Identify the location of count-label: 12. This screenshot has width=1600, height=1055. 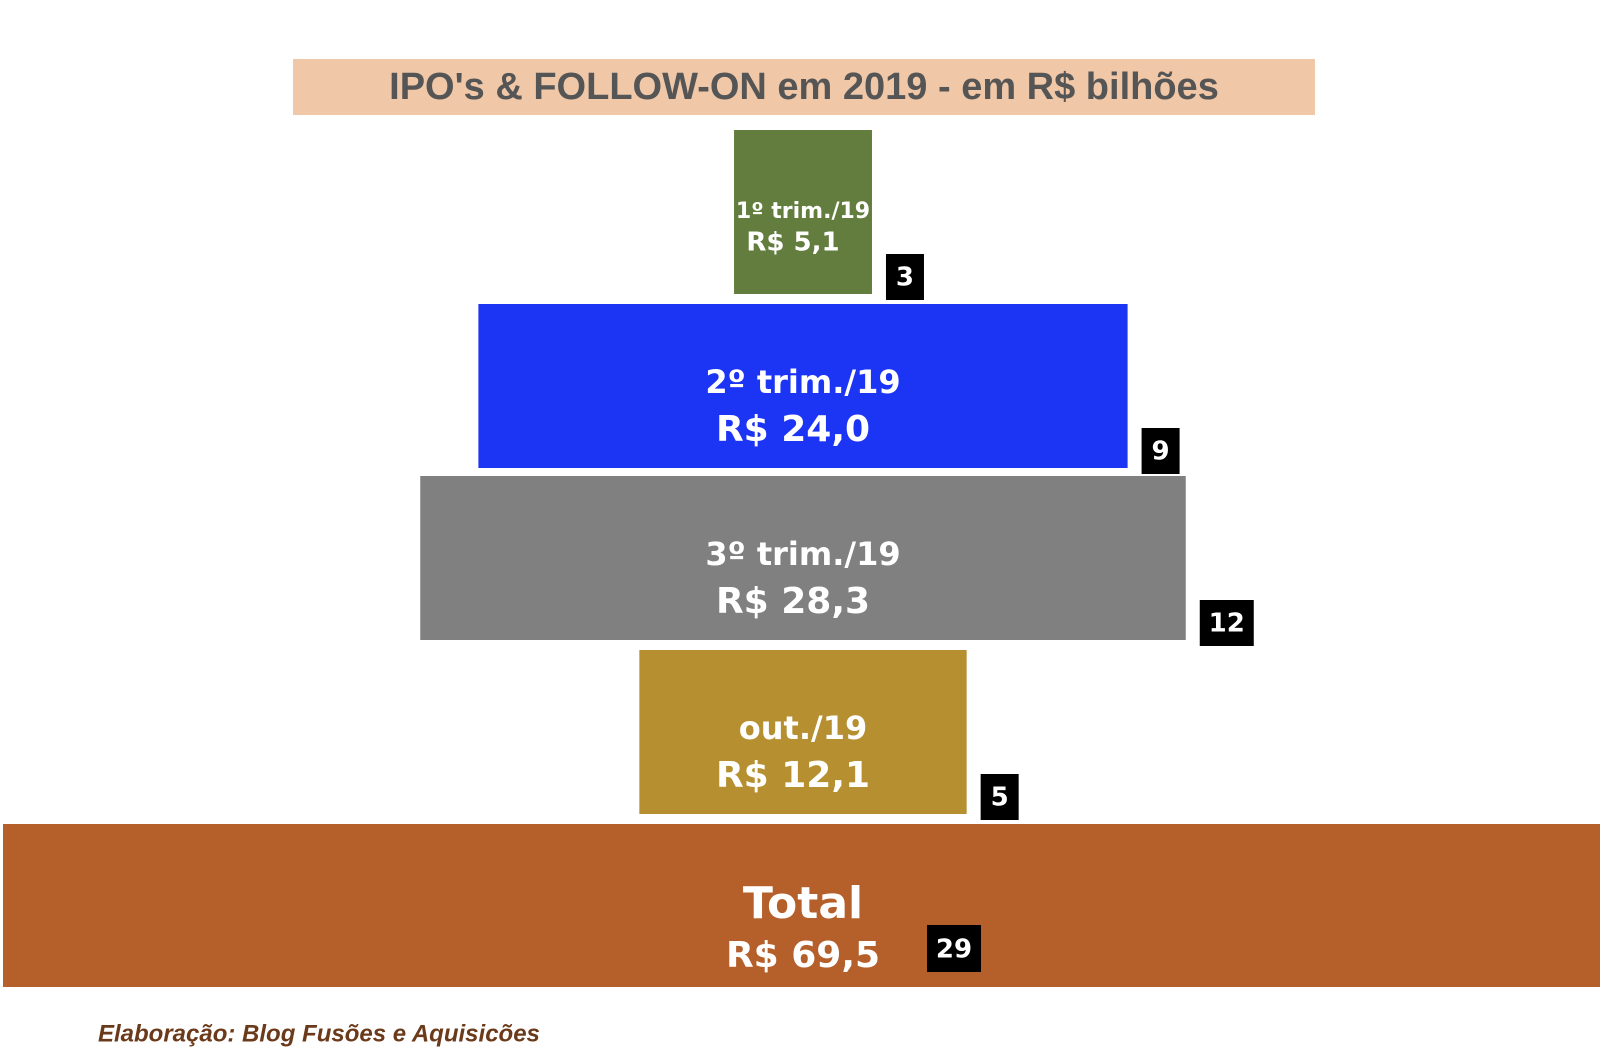
(1227, 624).